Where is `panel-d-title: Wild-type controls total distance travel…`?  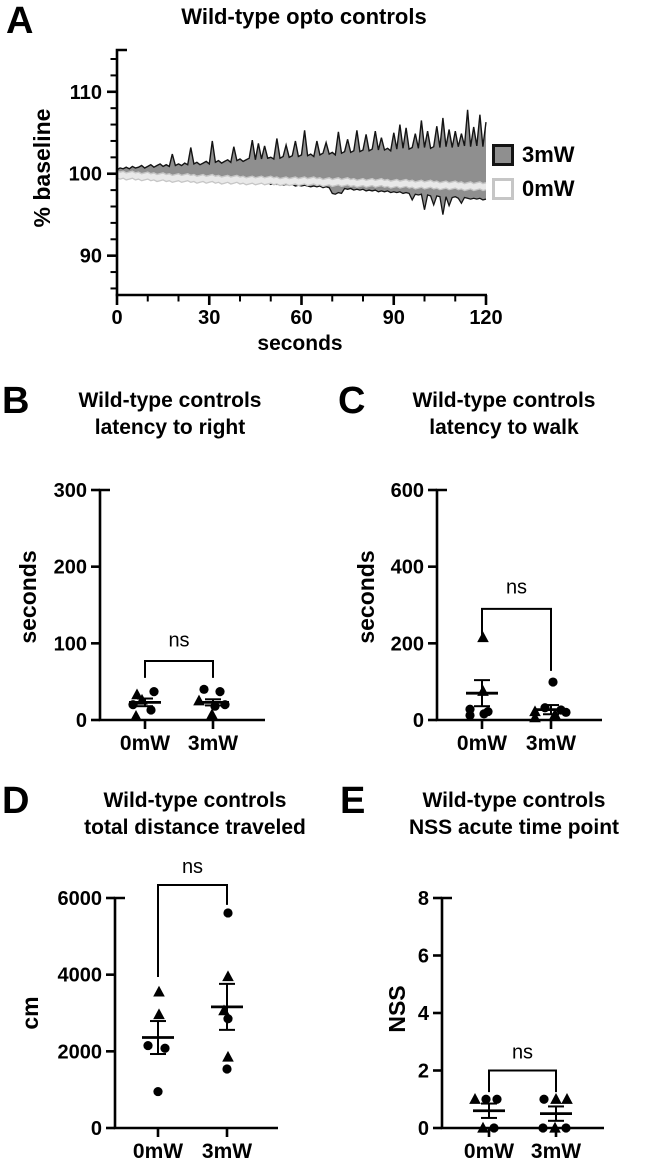 panel-d-title: Wild-type controls total distance travel… is located at coordinates (195, 814).